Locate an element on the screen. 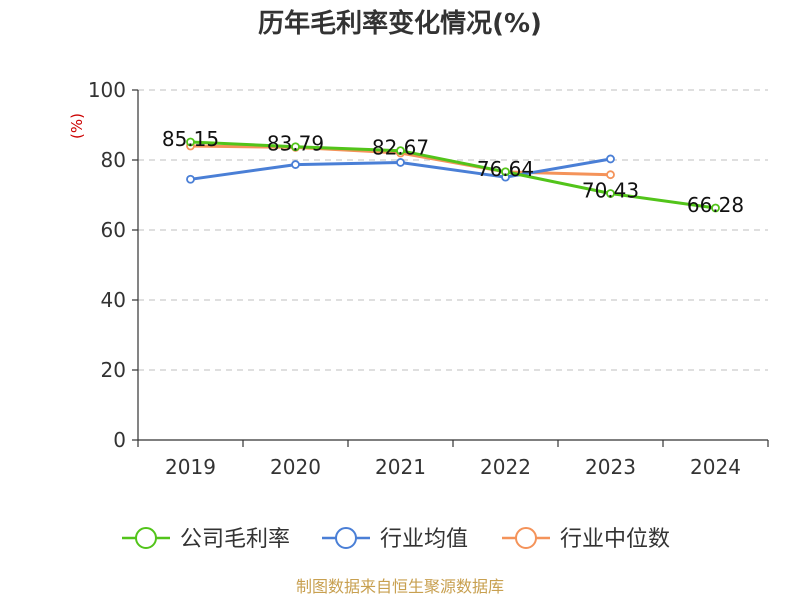 The height and width of the screenshot is (600, 800). data-label-2022: 76.64 is located at coordinates (505, 169).